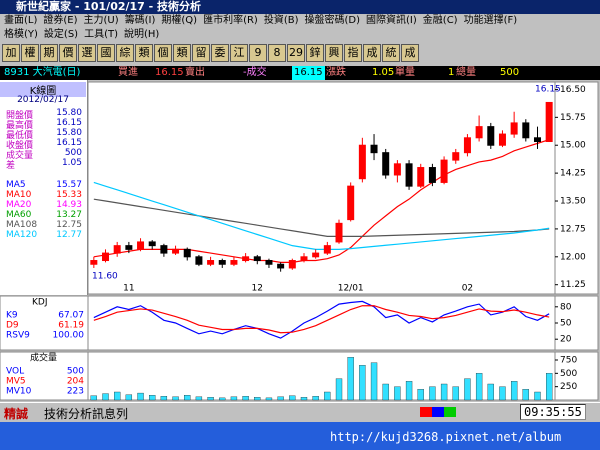 This screenshot has height=450, width=600. Describe the element at coordinates (451, 72) in the screenshot. I see `value: 1` at that location.